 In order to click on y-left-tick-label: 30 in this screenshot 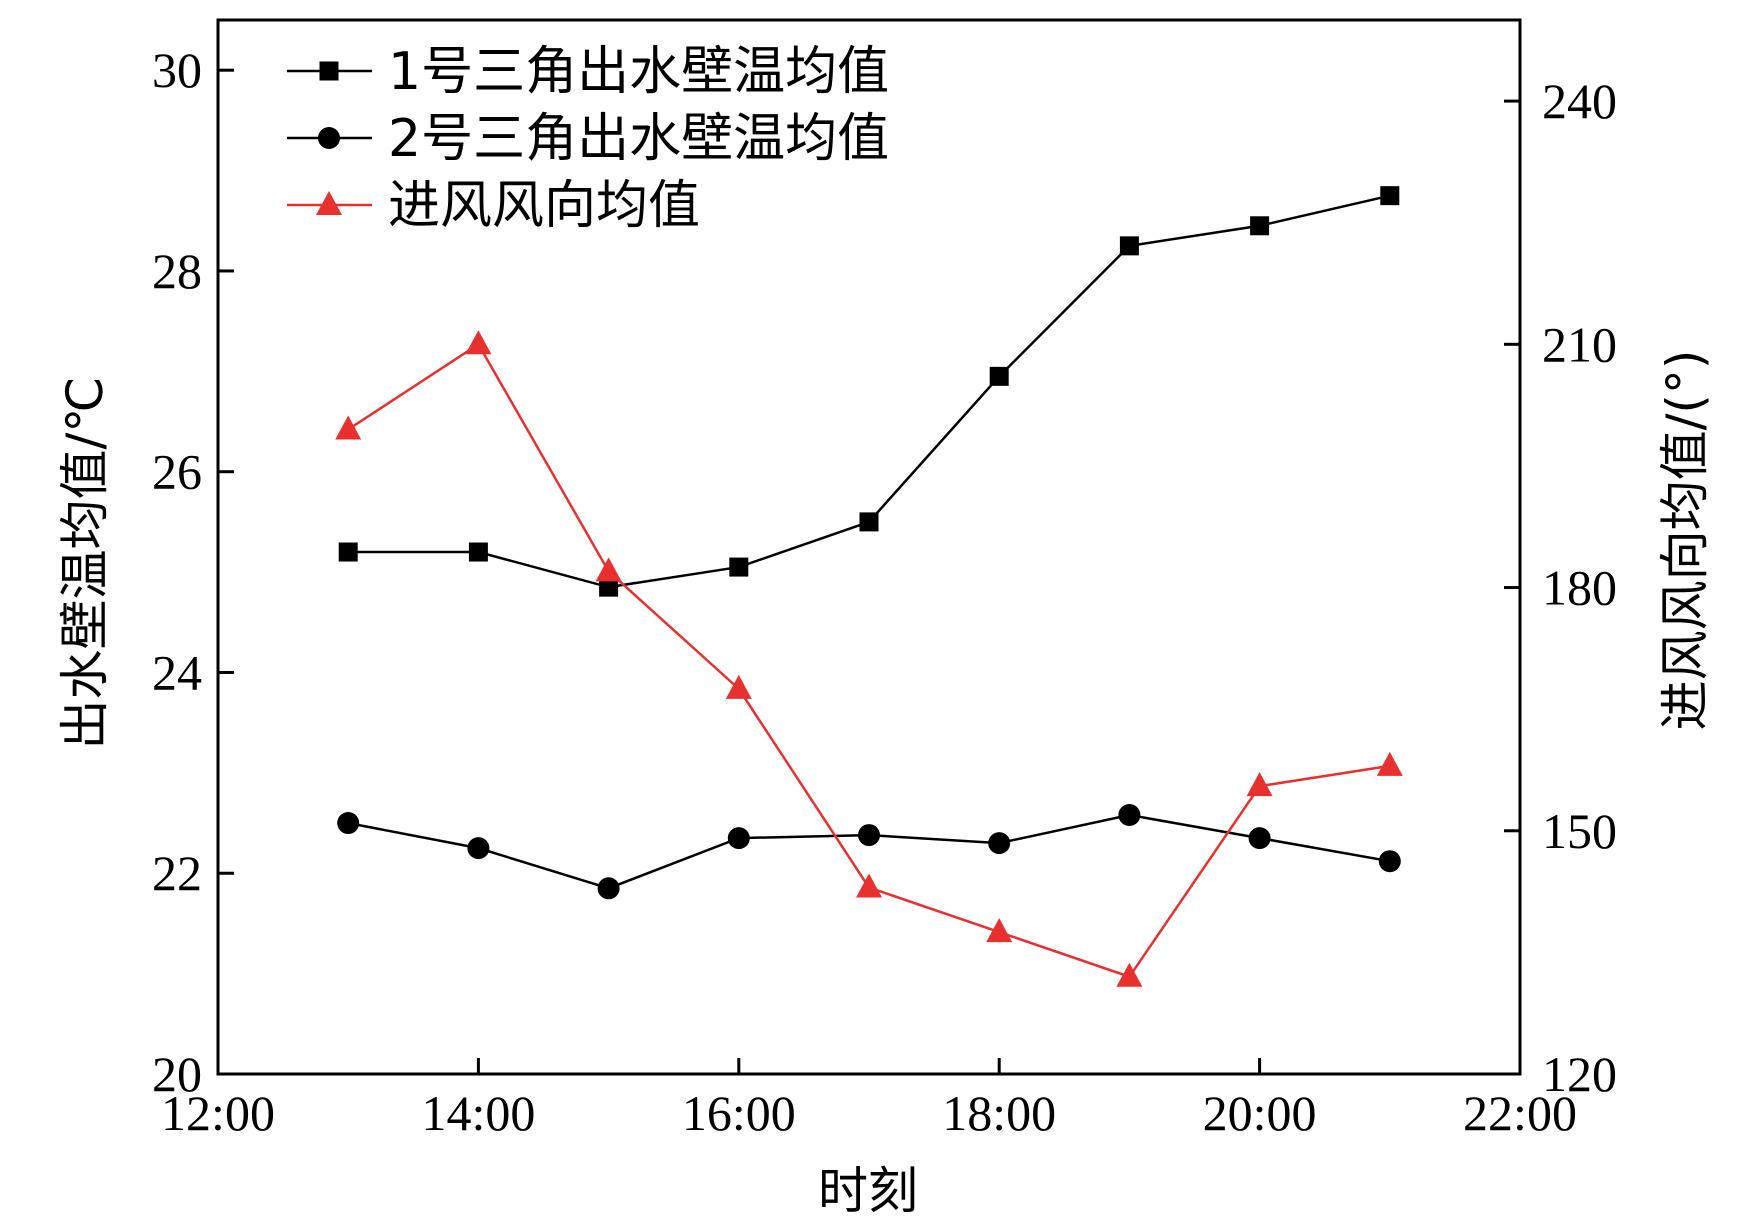, I will do `click(177, 70)`.